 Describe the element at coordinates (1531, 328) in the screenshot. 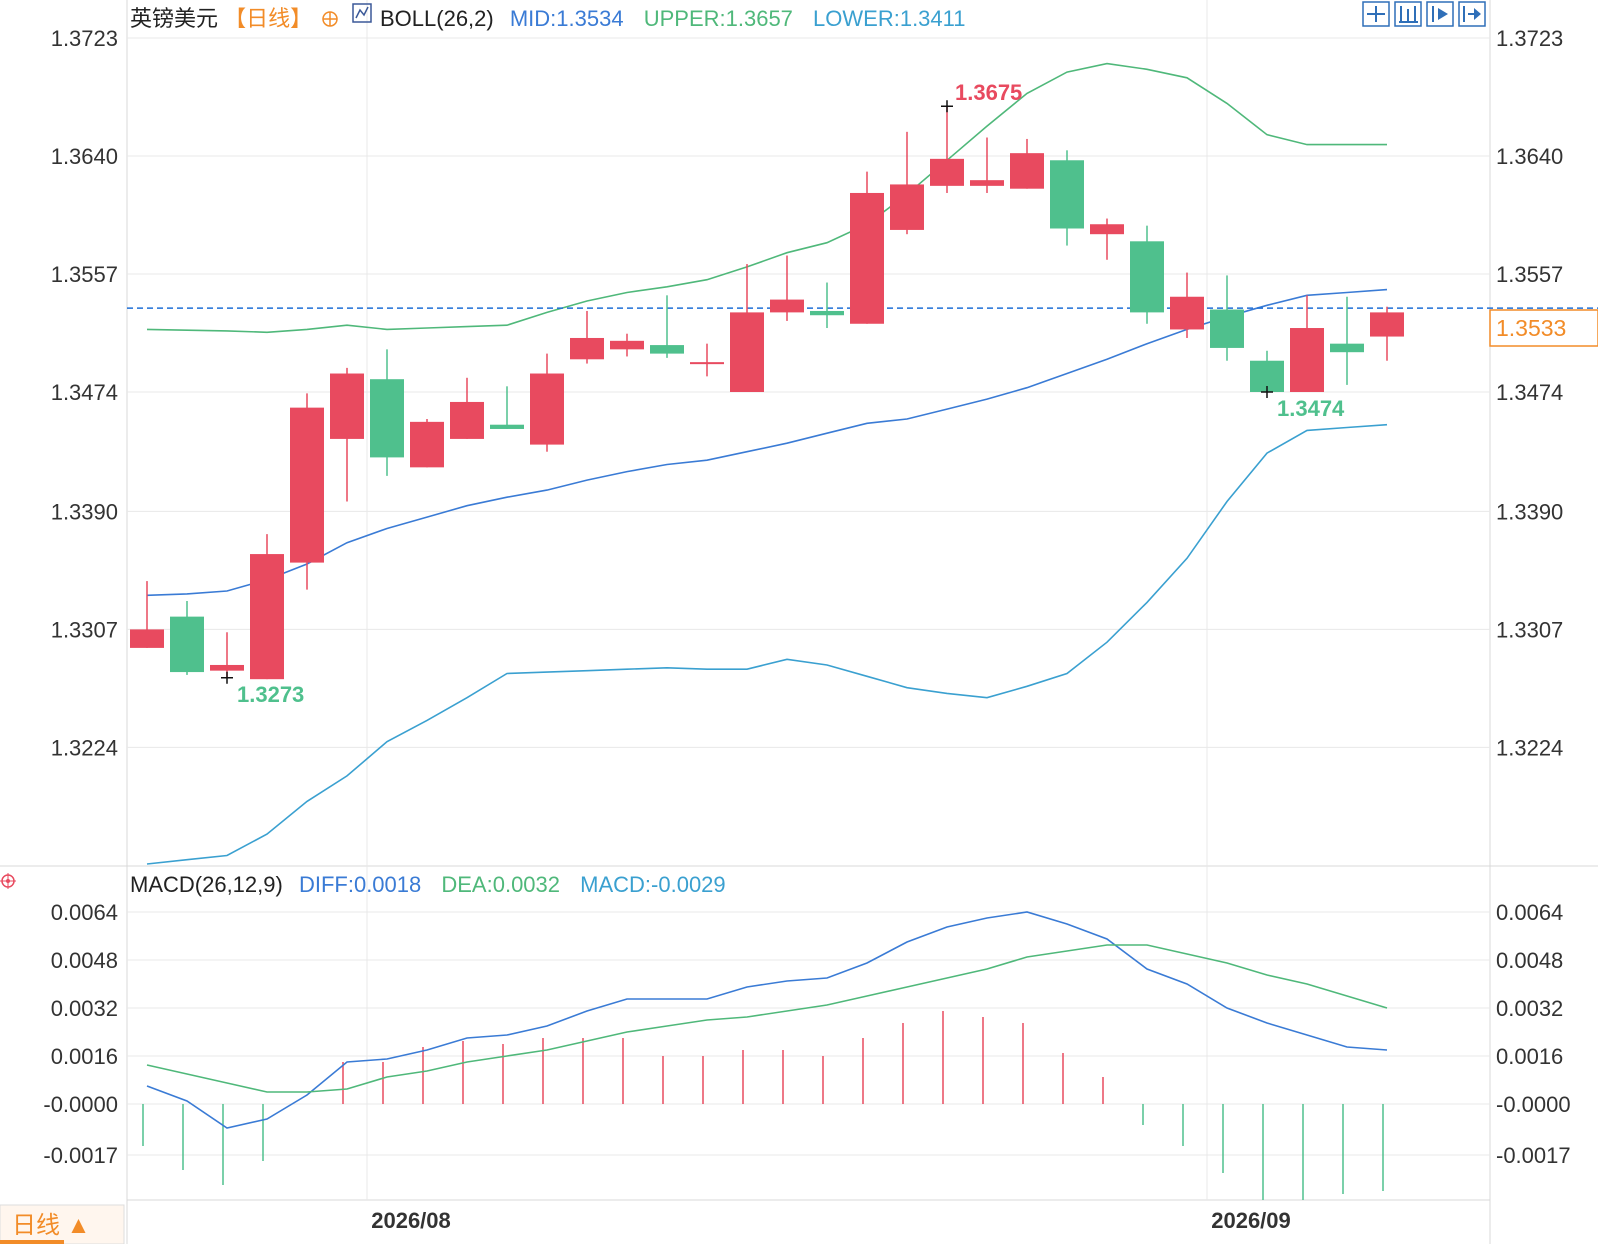

I see `current-price-label: 1.3533` at that location.